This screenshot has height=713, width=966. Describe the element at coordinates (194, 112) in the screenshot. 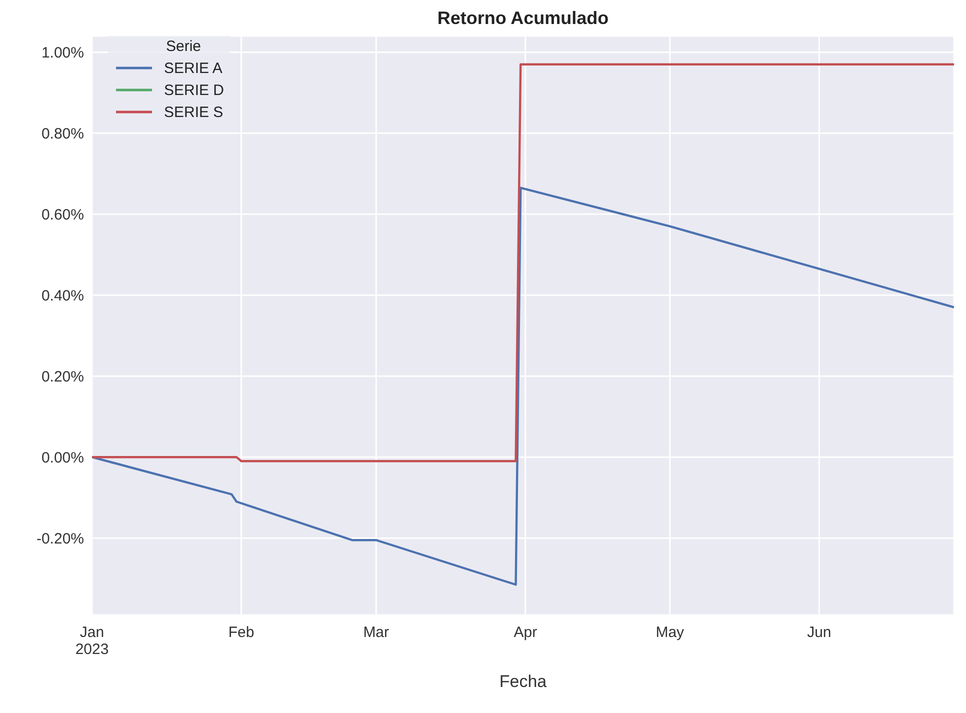

I see `legend-label: SERIE S` at that location.